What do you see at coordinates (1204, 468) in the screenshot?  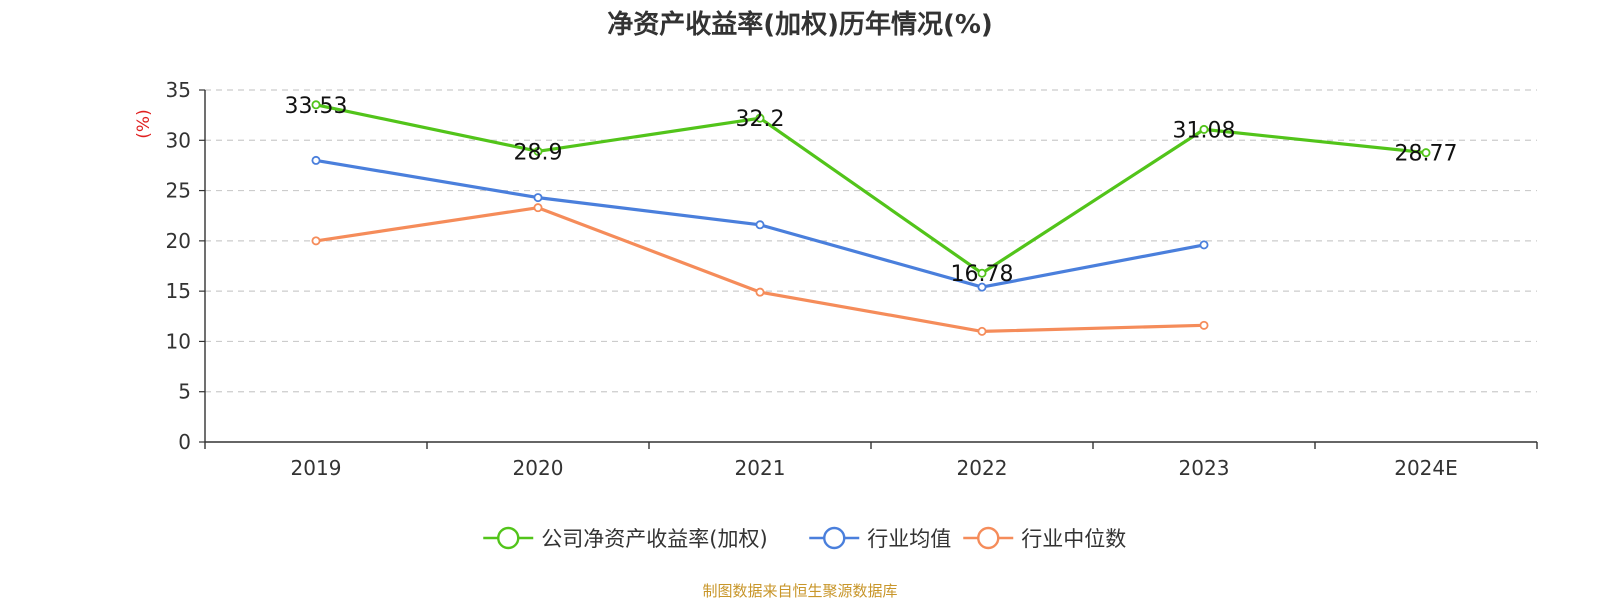 I see `x-tick-label: 2023` at bounding box center [1204, 468].